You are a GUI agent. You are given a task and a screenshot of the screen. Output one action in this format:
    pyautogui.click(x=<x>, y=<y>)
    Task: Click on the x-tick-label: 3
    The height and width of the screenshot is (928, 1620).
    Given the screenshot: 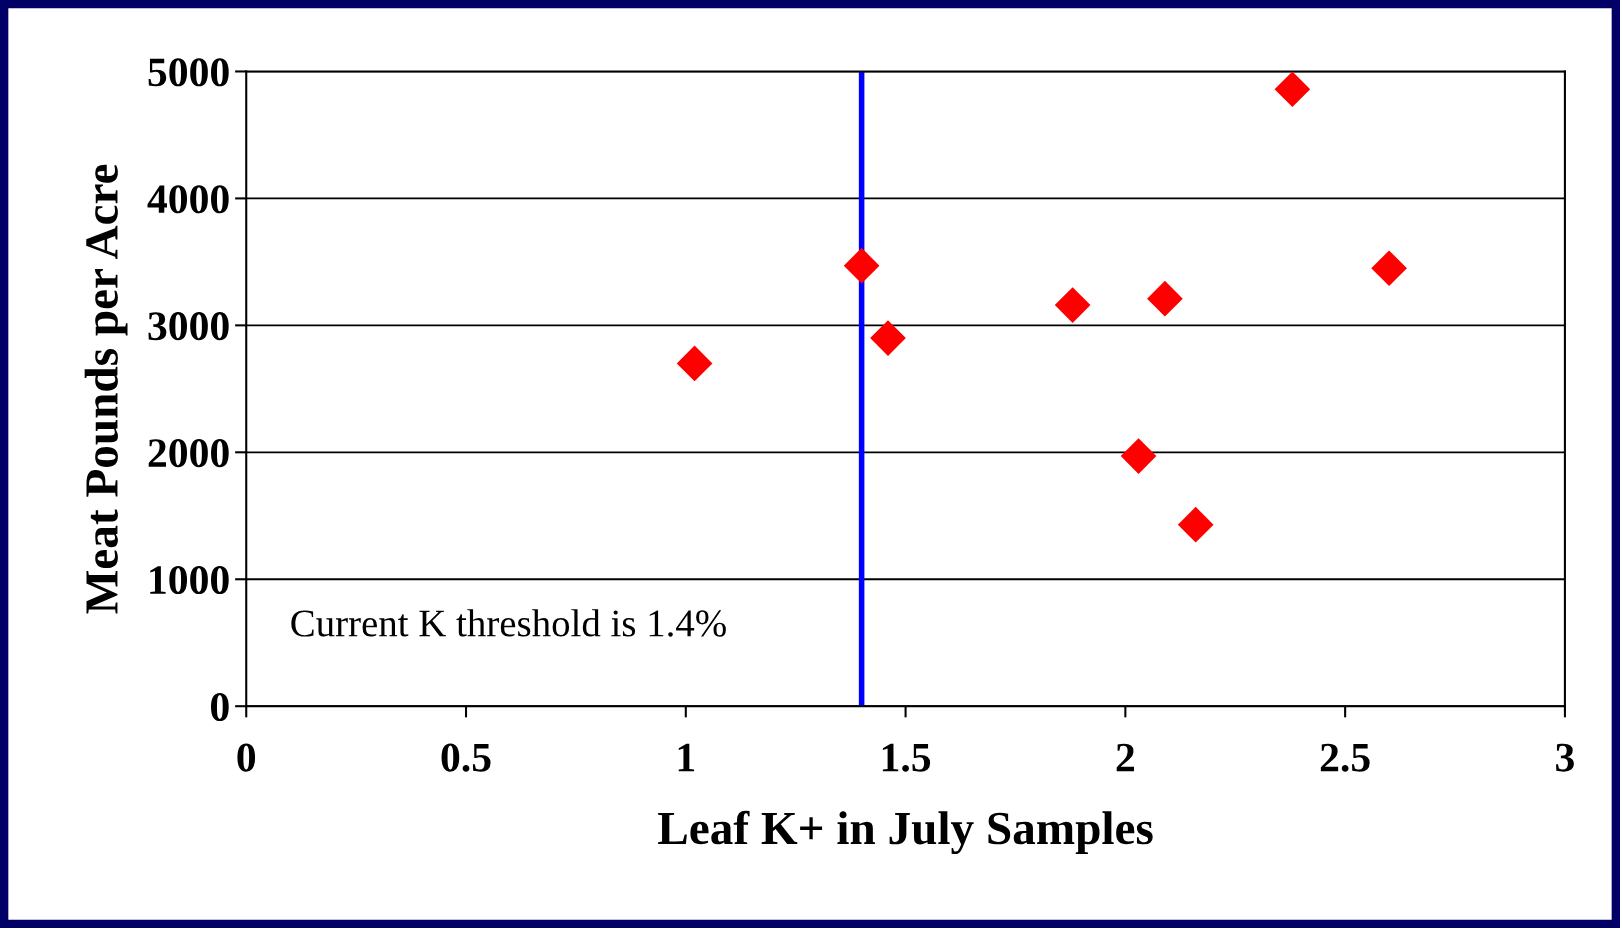 What is the action you would take?
    pyautogui.click(x=1565, y=757)
    